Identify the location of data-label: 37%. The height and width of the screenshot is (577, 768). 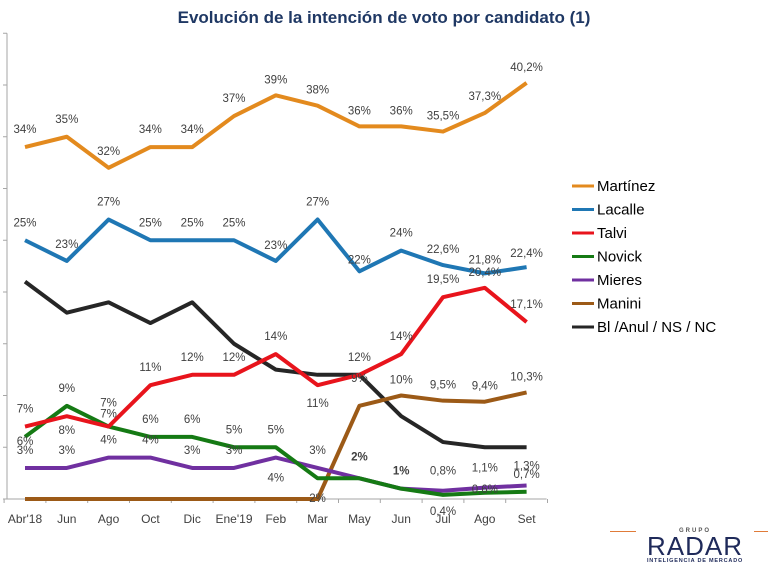
(233, 99).